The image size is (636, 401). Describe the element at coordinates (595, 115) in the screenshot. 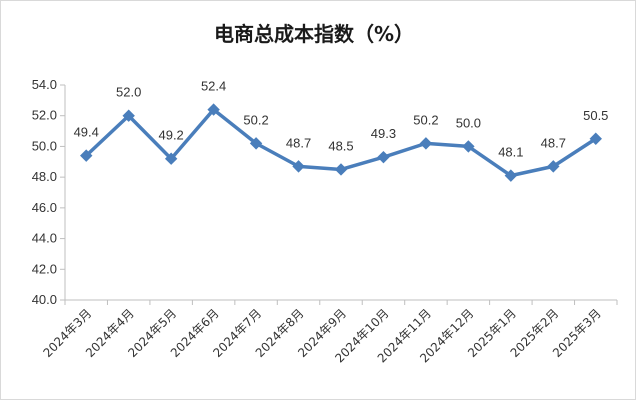

I see `data-label: 50.5` at that location.